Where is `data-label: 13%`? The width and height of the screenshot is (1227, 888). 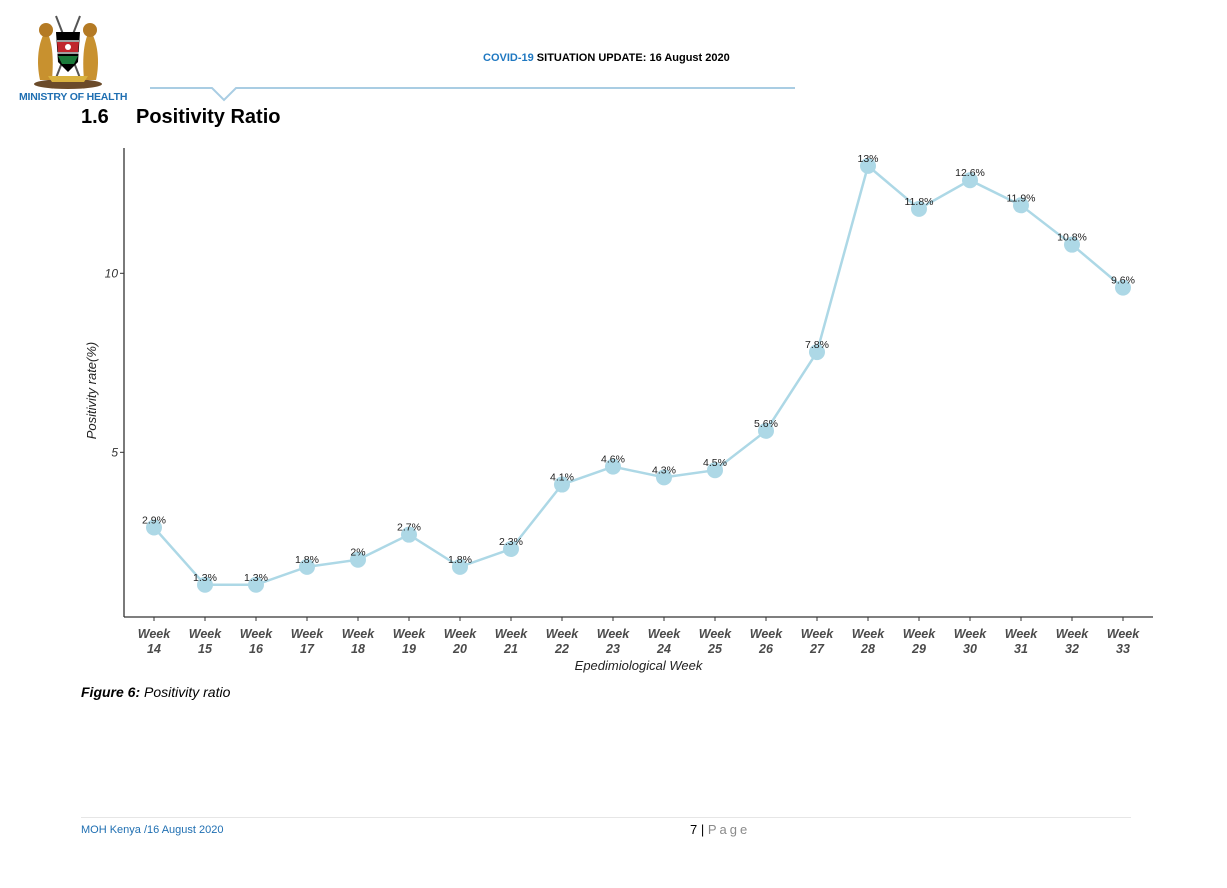
data-label: 13% is located at coordinates (867, 159).